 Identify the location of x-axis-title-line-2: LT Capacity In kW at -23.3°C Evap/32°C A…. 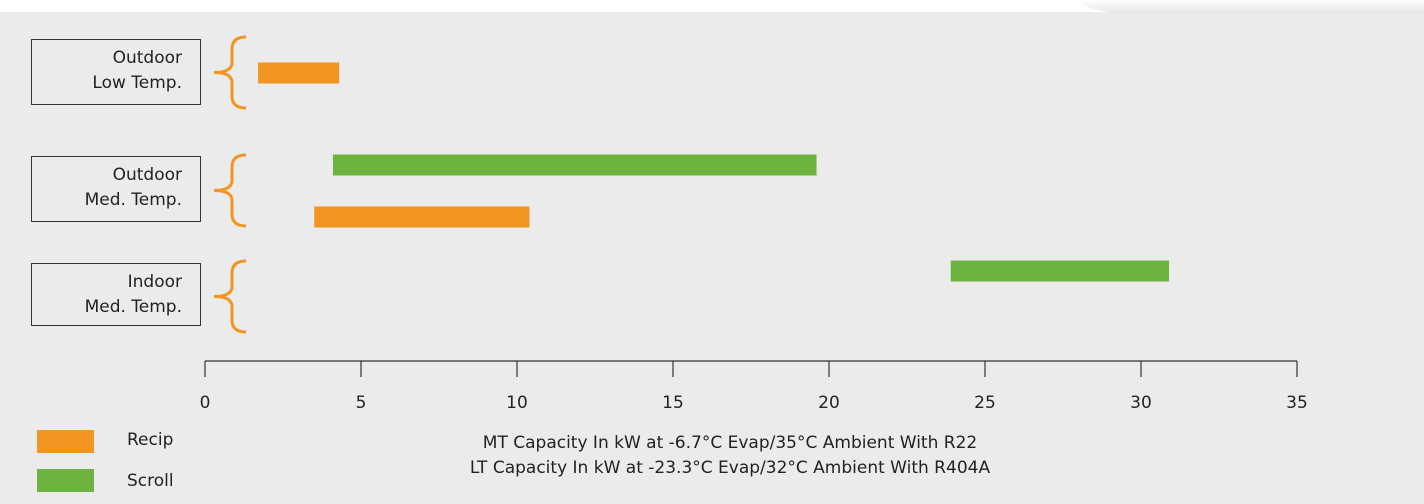
(730, 468).